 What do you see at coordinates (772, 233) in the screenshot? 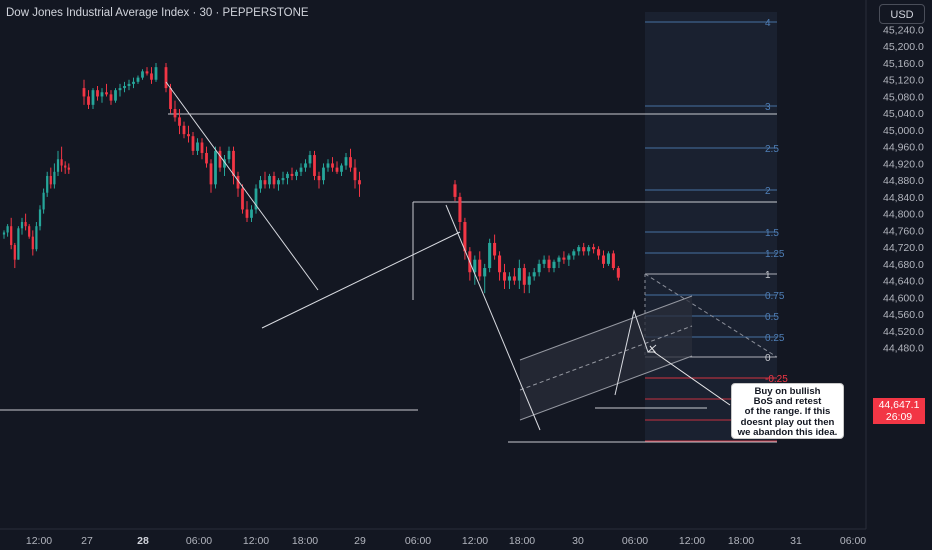
I see `fib-level-label: 1.5` at bounding box center [772, 233].